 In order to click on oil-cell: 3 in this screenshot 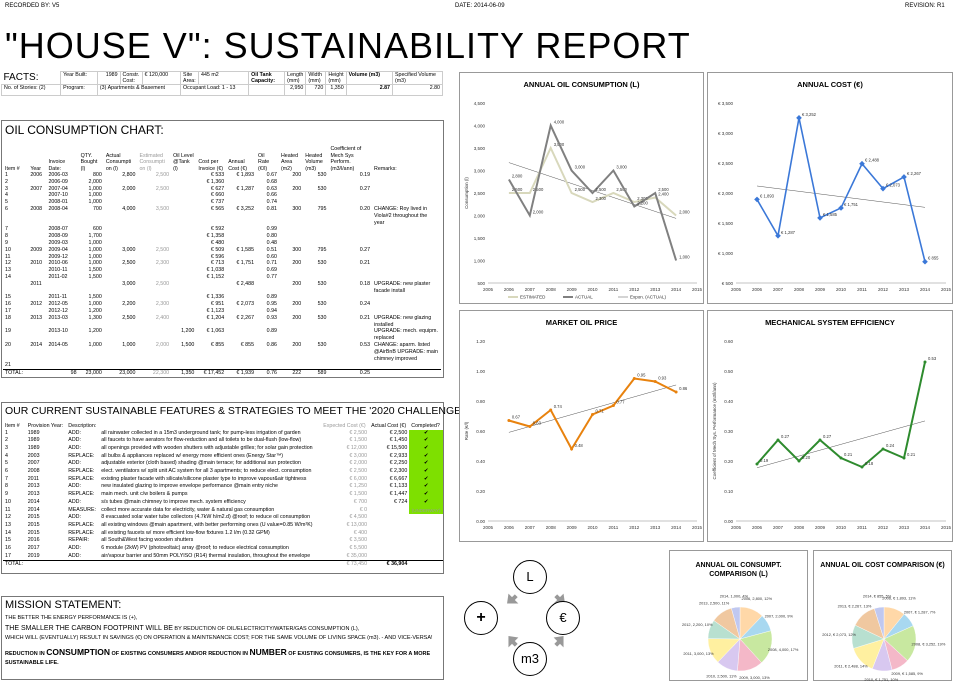, I will do `click(6, 188)`.